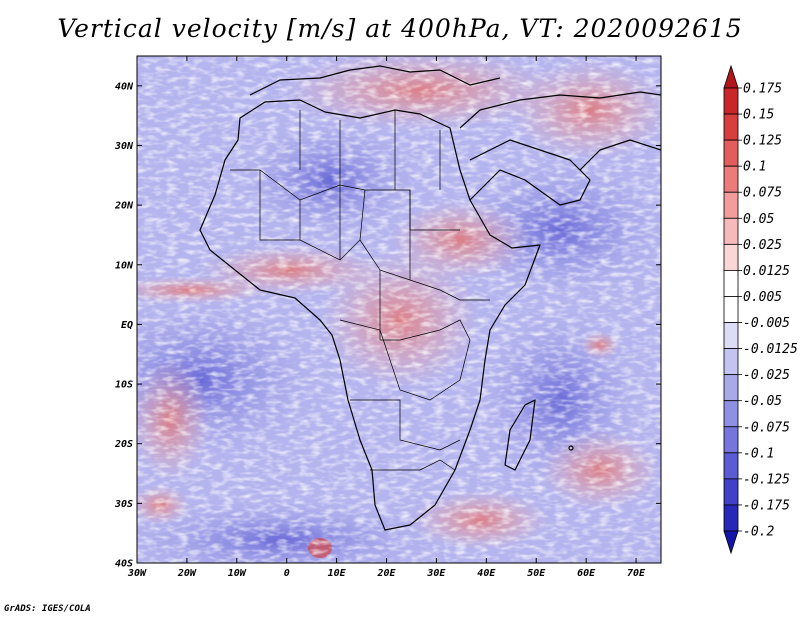 Image resolution: width=800 pixels, height=618 pixels. Describe the element at coordinates (762, 193) in the screenshot. I see `colorbar-level-label: 0.075` at that location.